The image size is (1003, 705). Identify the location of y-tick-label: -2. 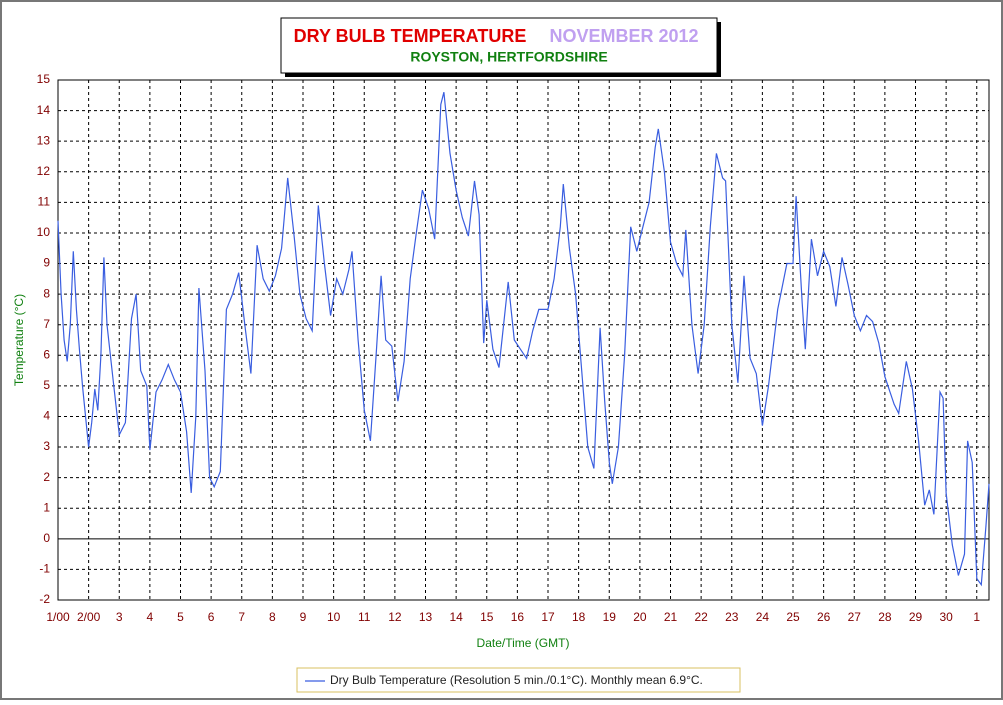
(44, 599).